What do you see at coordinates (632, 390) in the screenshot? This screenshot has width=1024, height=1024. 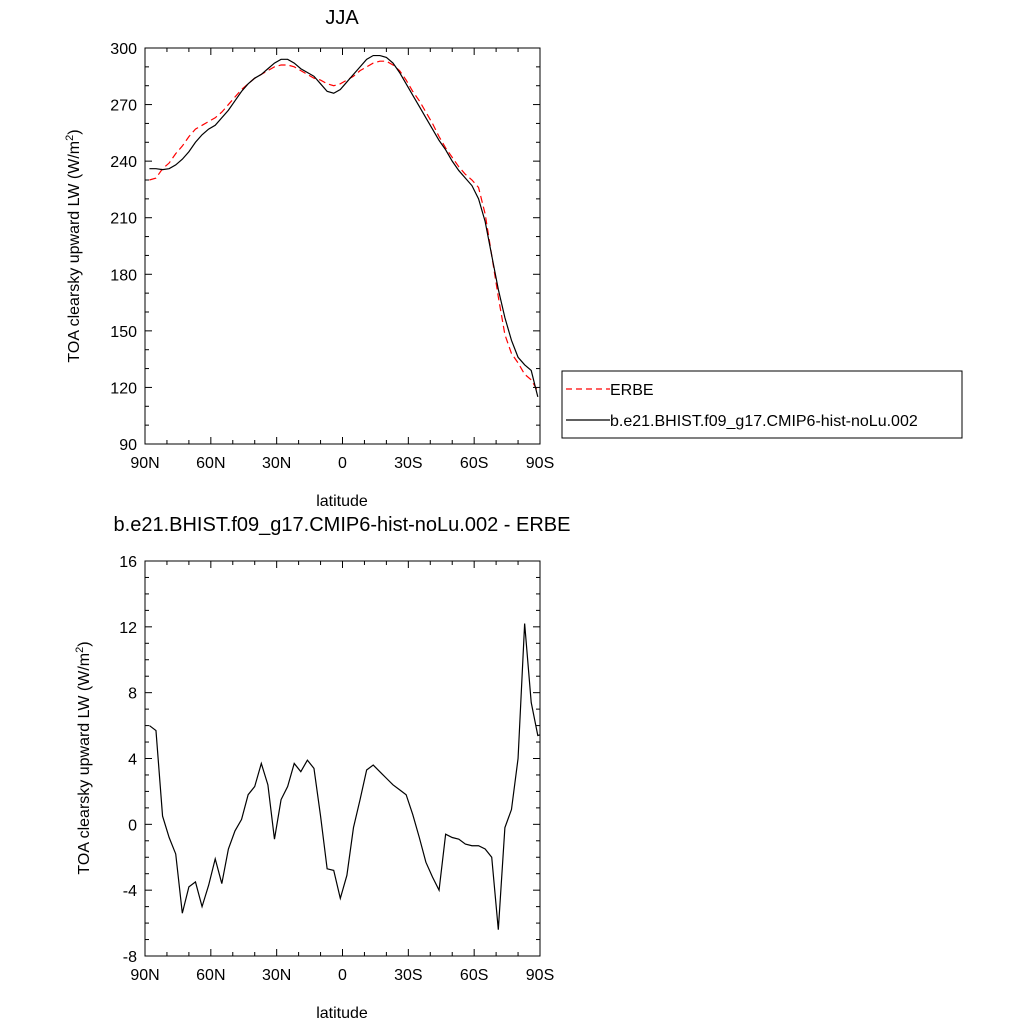 I see `legend-erbe-label: ERBE` at bounding box center [632, 390].